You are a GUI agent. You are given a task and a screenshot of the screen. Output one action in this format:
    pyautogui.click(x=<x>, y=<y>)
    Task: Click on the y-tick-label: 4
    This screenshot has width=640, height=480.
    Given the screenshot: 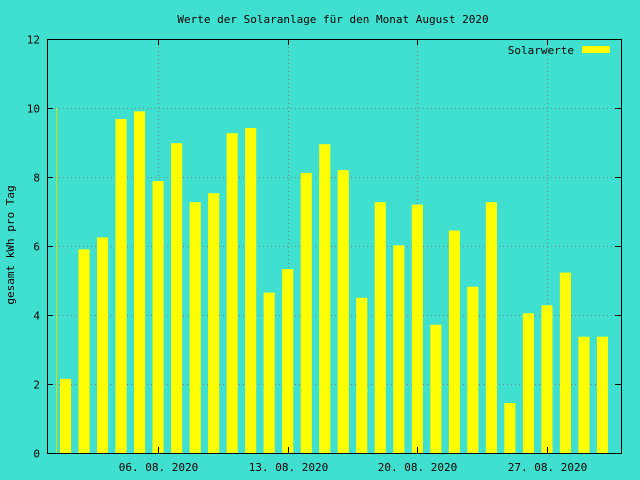 What is the action you would take?
    pyautogui.click(x=36, y=316)
    